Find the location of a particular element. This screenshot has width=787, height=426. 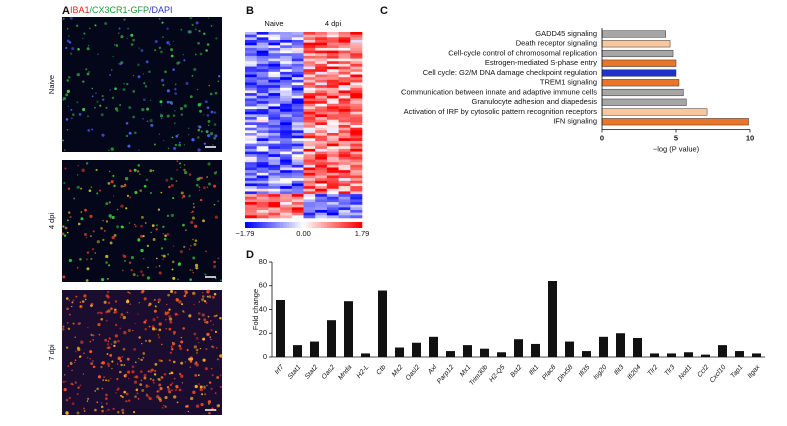

x-tick-label: Tlr3 is located at coordinates (670, 371).